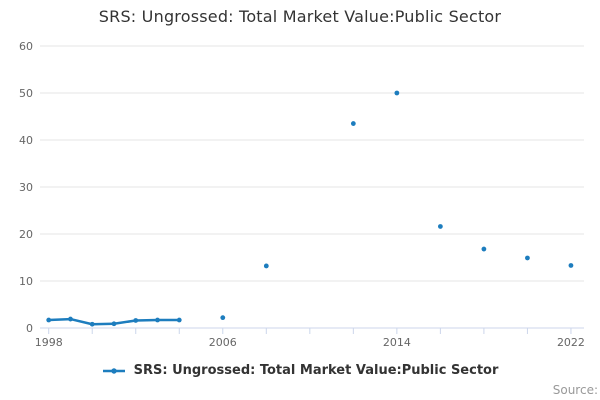  Describe the element at coordinates (397, 342) in the screenshot. I see `x-tick-label: 2014` at that location.